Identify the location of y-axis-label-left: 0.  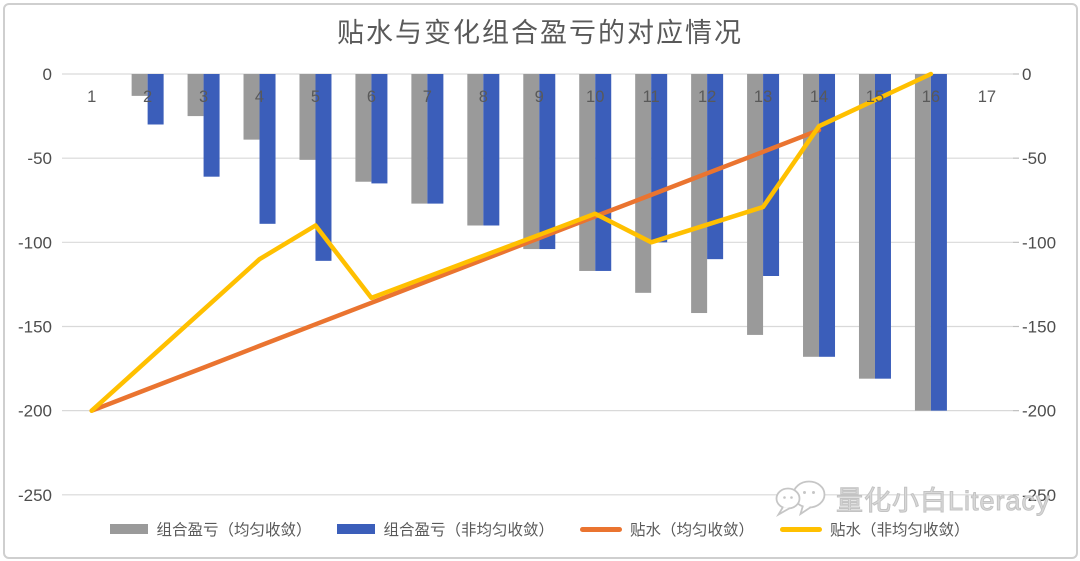
(47, 74).